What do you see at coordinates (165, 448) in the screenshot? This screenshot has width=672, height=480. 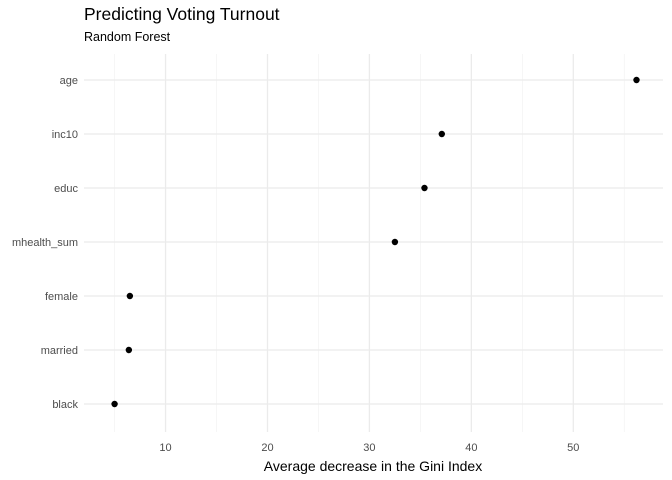 I see `x-tick-label: 10` at bounding box center [165, 448].